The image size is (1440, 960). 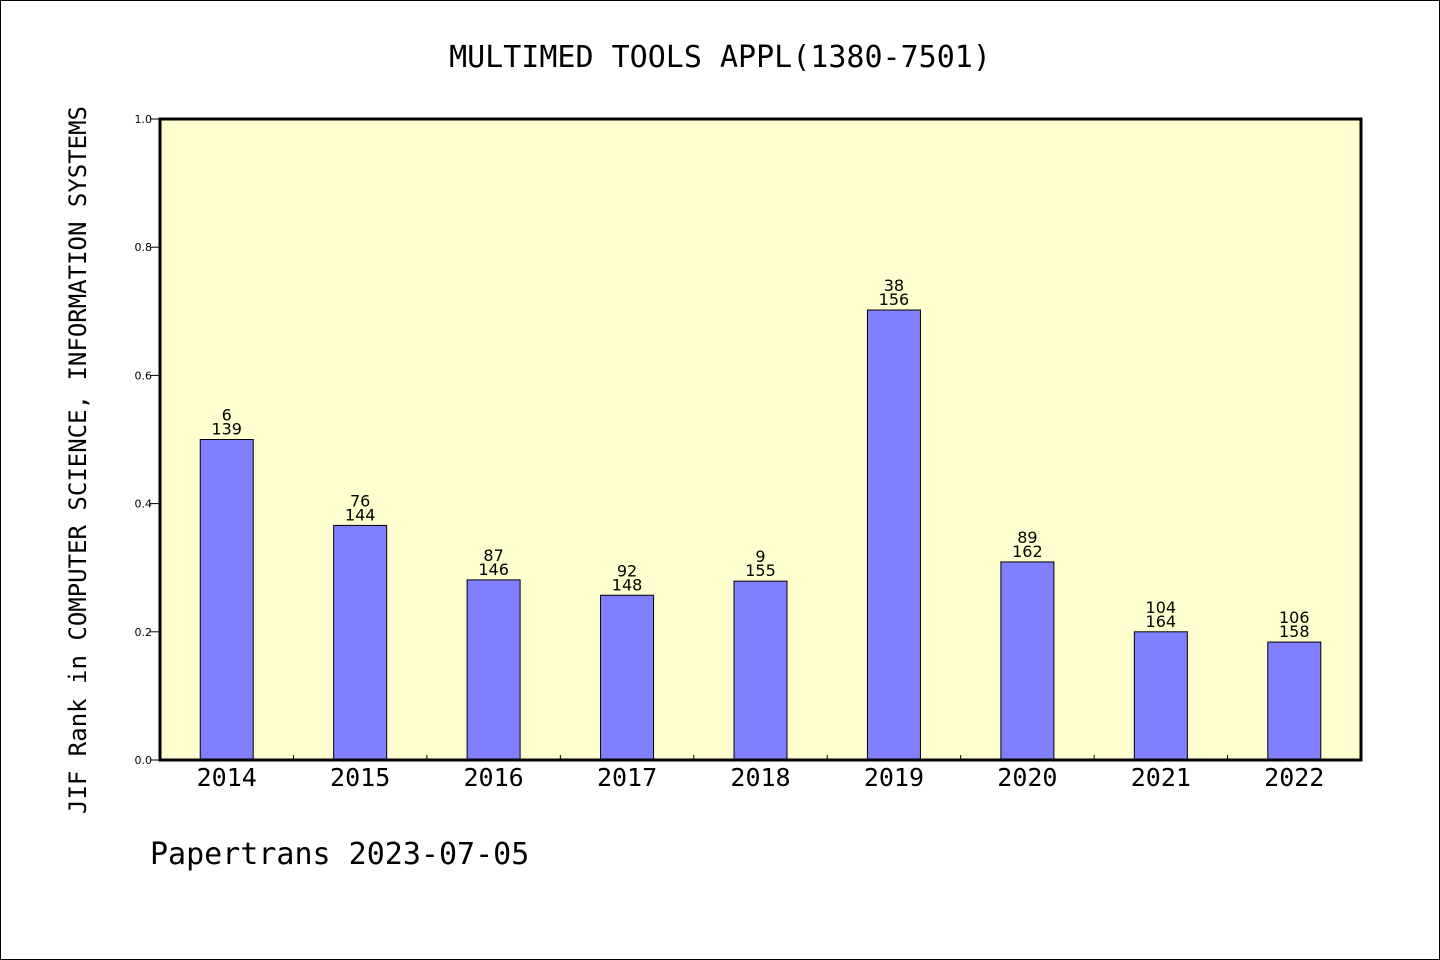 I want to click on bar-2019, so click(x=893, y=535).